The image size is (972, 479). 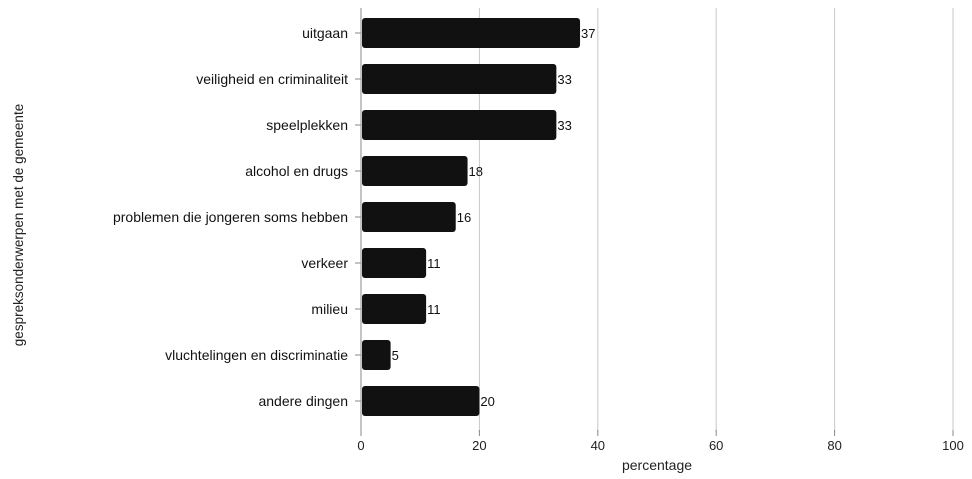 What do you see at coordinates (716, 445) in the screenshot?
I see `x-tick-label: 60` at bounding box center [716, 445].